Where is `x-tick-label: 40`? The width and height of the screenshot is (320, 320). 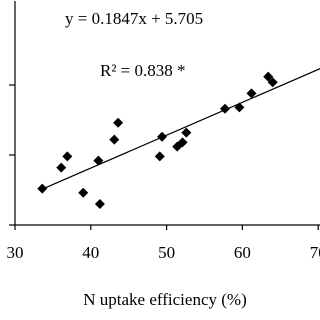
x-tick-label: 40 is located at coordinates (90, 252).